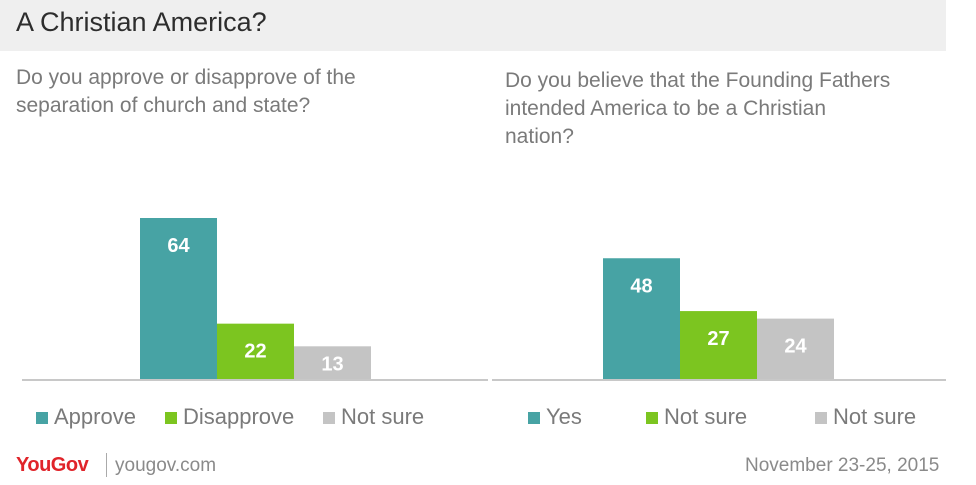 The image size is (976, 485). I want to click on page-title: A Christian America?, so click(141, 22).